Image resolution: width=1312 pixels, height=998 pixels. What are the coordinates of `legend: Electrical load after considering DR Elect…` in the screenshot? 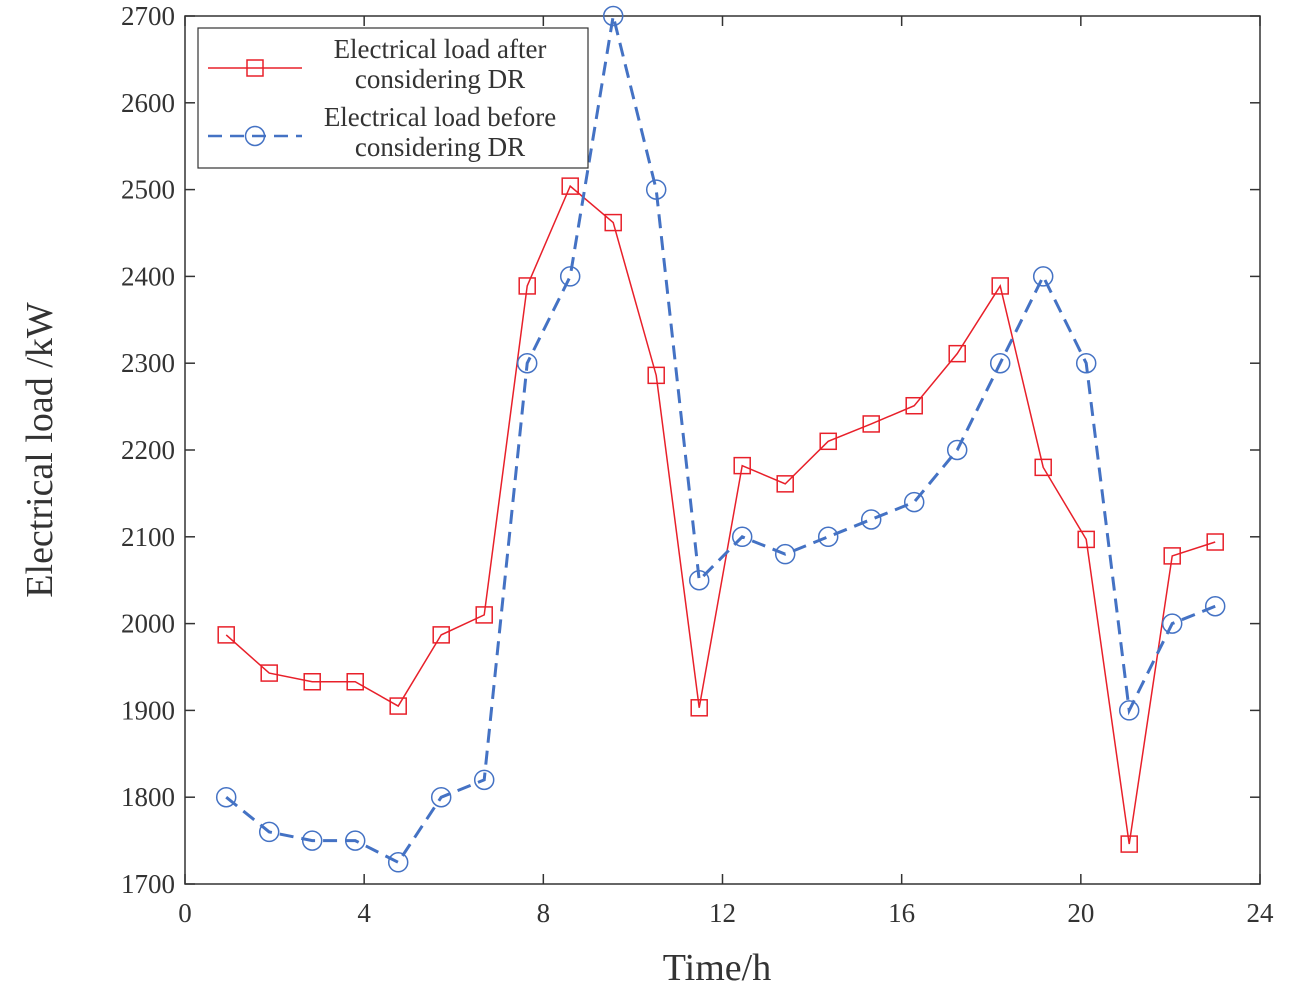 It's located at (393, 98).